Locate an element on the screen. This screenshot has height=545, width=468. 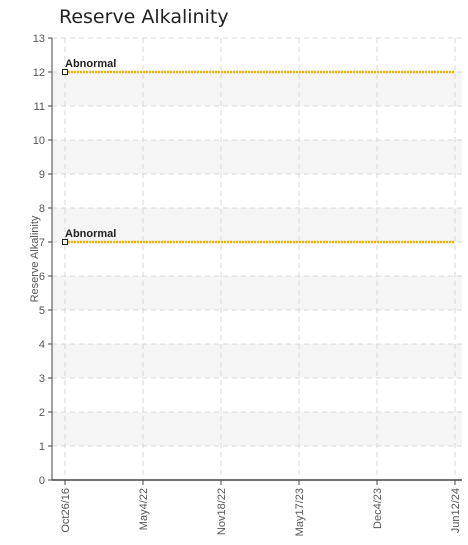
y-tick-label: 1 is located at coordinates (42, 447).